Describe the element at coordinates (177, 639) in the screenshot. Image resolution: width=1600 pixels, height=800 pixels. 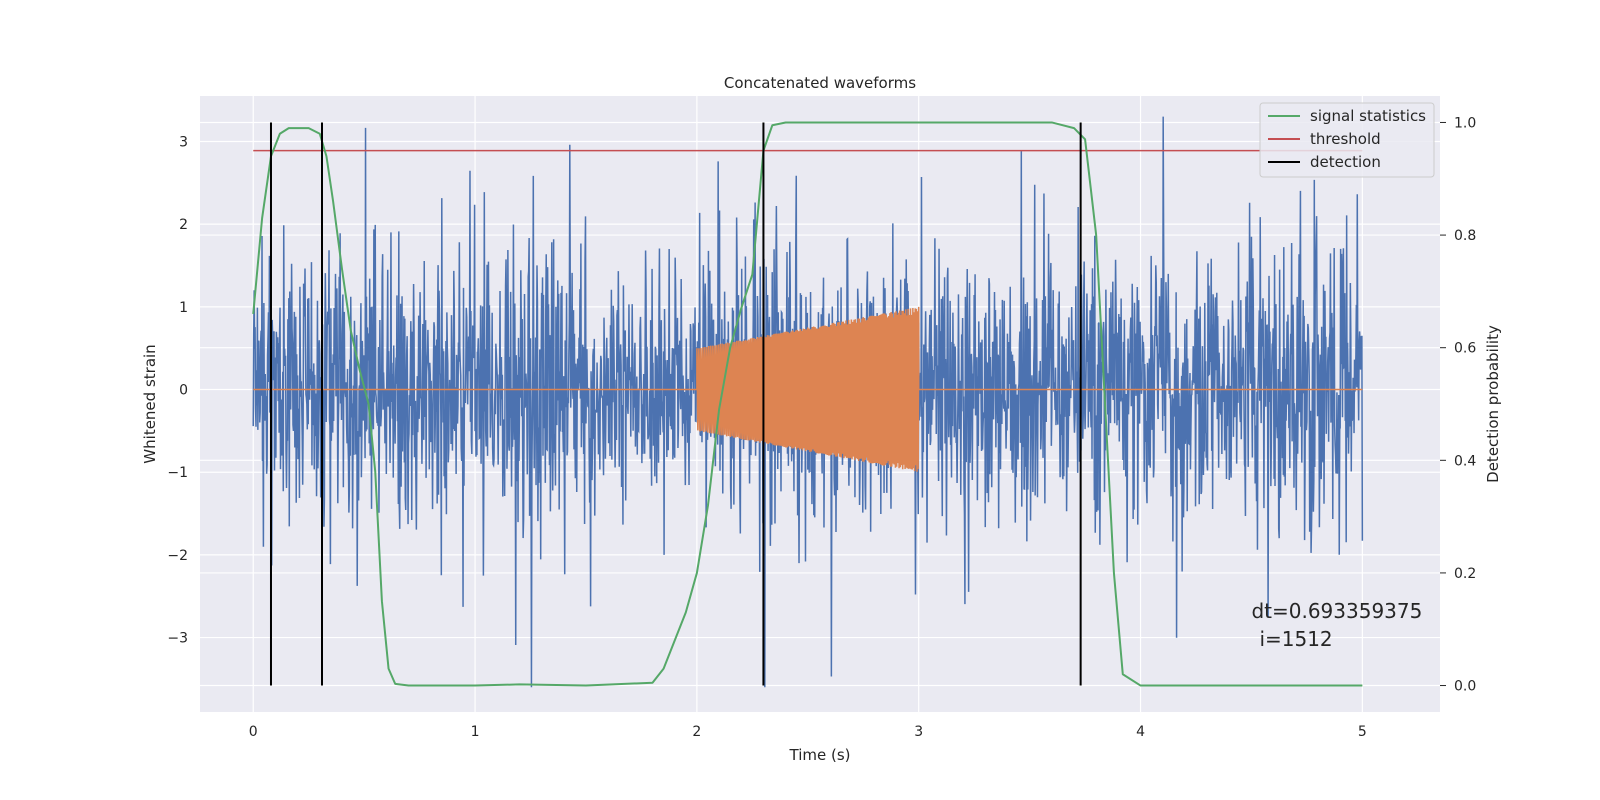
I see `y-tick-label: −3` at that location.